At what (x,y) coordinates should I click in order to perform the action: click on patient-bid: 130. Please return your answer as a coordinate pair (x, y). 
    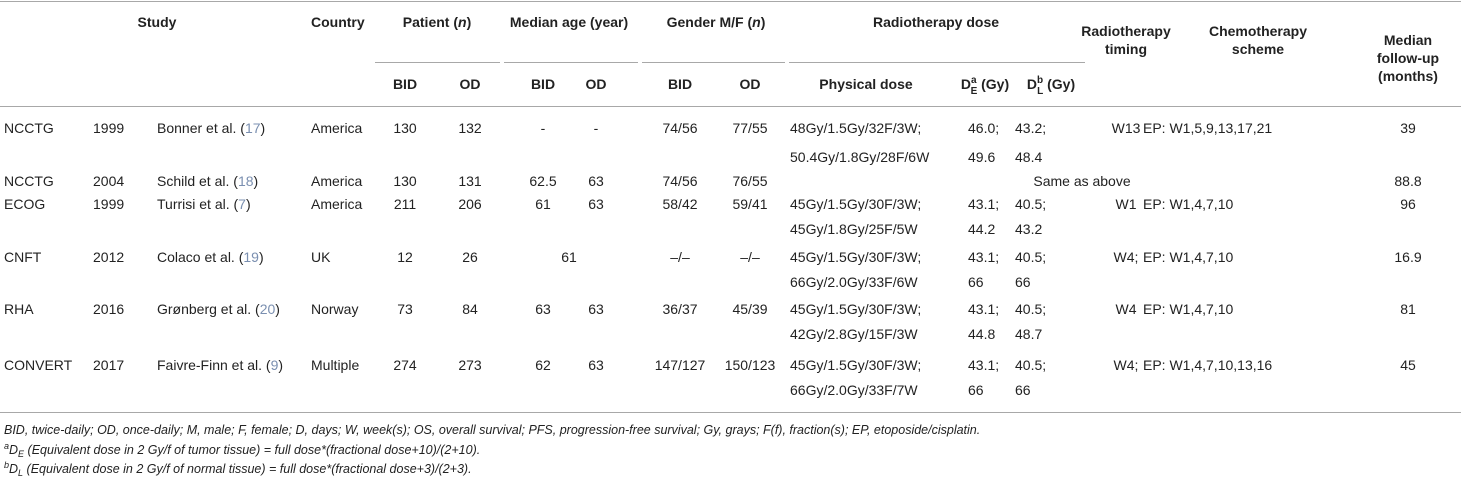
    Looking at the image, I should click on (405, 128).